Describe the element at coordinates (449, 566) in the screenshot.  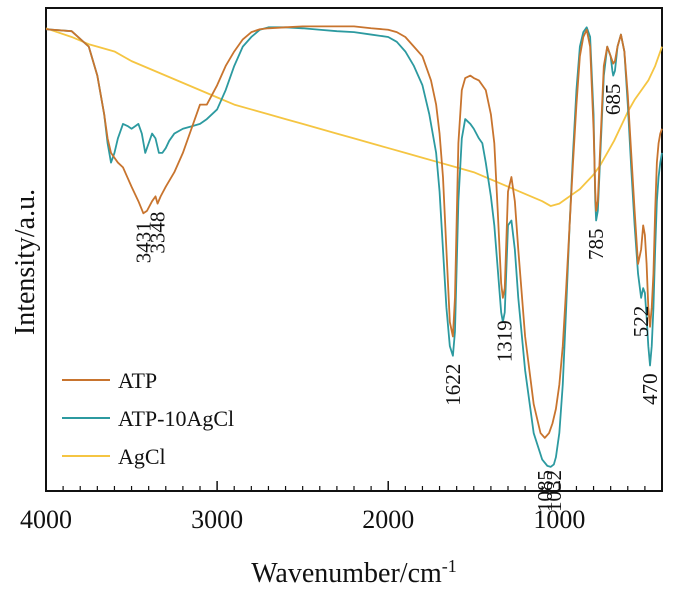
I see `x-axis-label-superscript: -1` at that location.